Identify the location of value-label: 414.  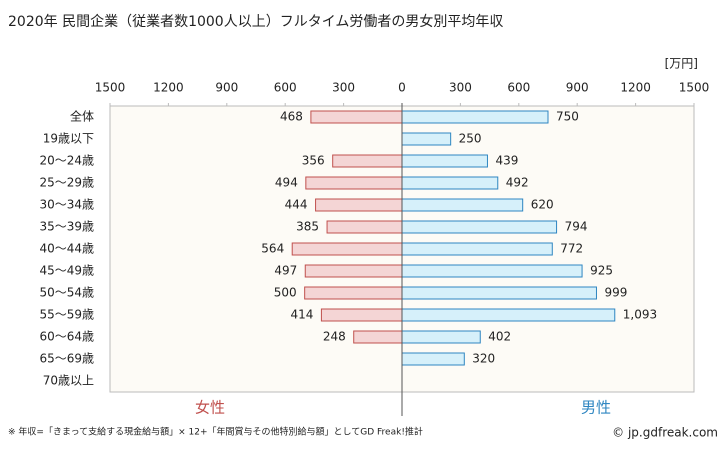
(302, 315).